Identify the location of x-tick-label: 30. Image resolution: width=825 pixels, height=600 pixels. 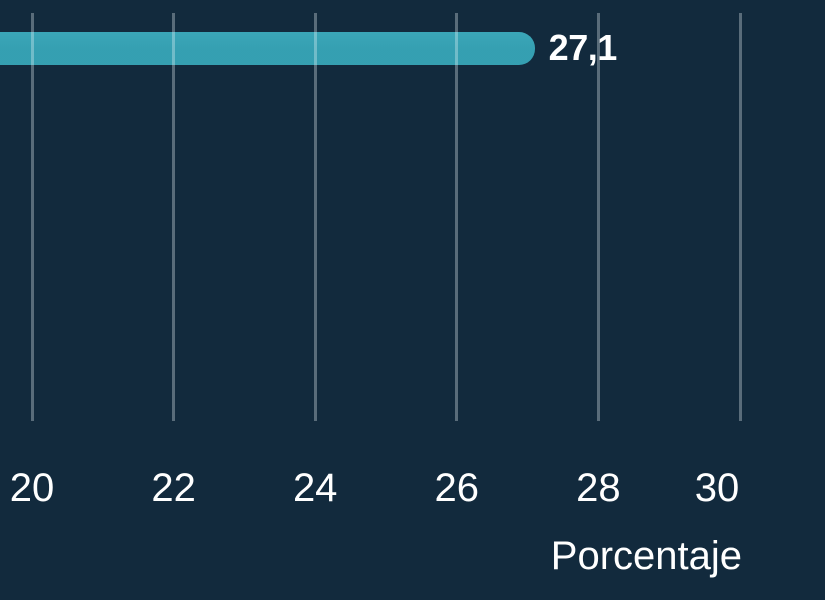
(717, 488).